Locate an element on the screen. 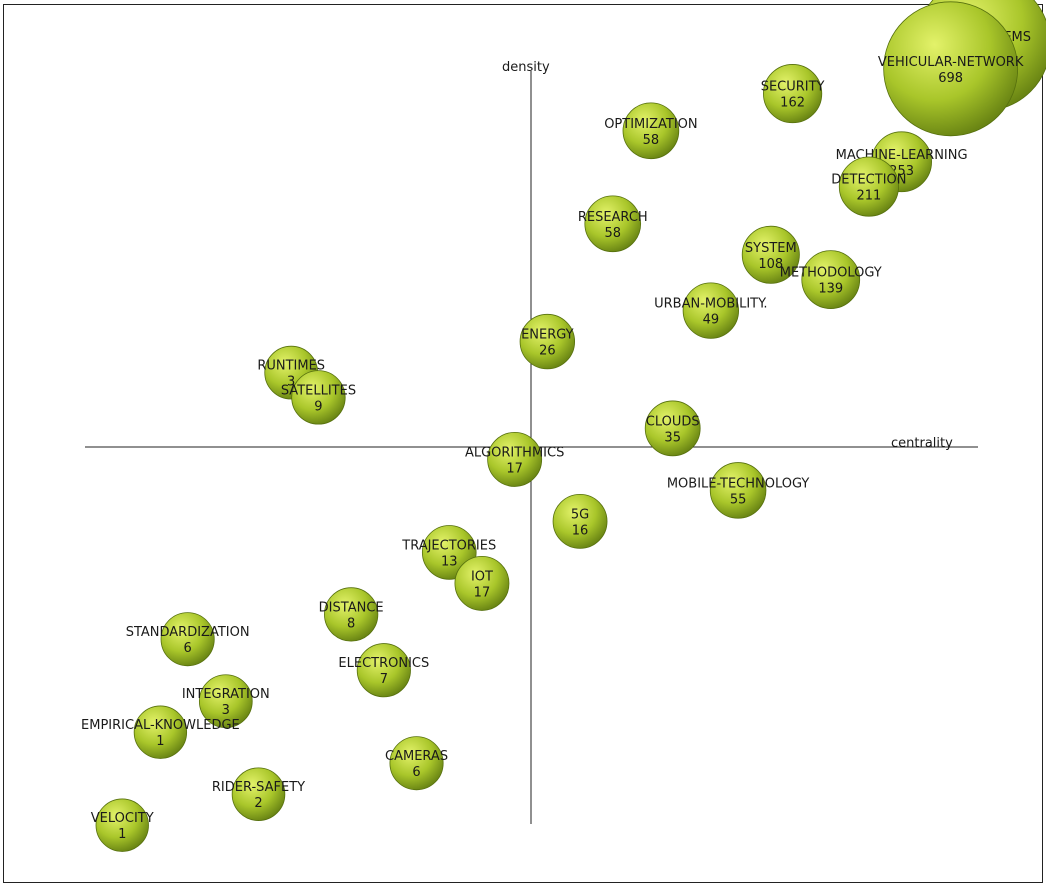  bubble-label: DISTANCE is located at coordinates (351, 607).